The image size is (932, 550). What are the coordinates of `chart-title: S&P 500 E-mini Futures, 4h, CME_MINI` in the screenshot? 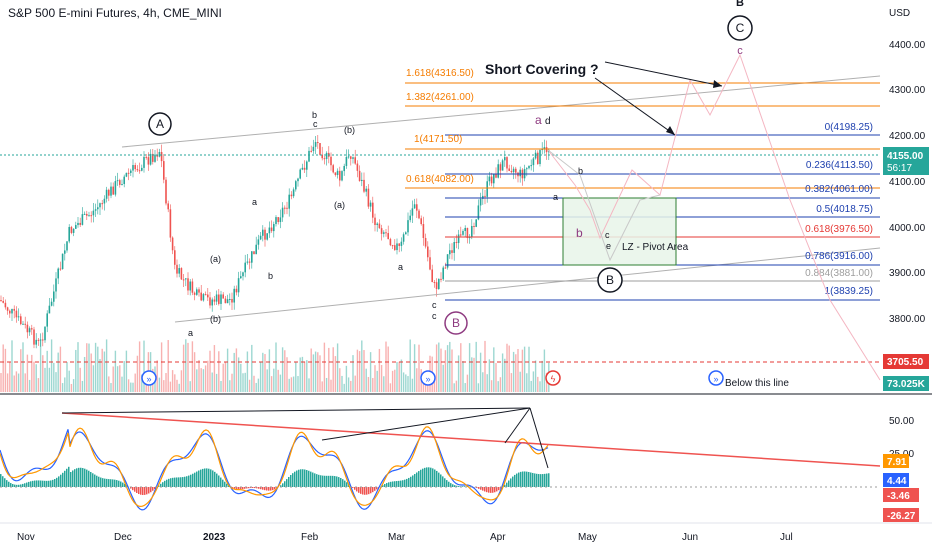 It's located at (115, 13).